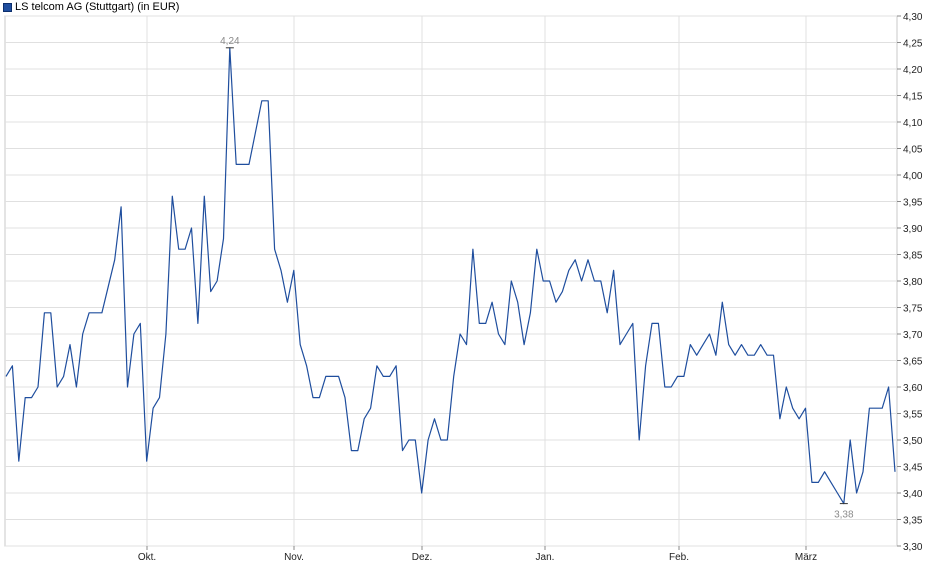 The image size is (940, 579). I want to click on x-tick-label: Feb., so click(679, 557).